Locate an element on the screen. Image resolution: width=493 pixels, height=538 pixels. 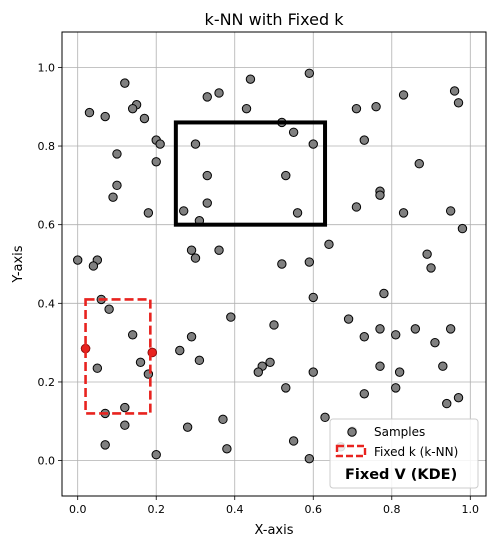
y-tick-label: 0.4 is located at coordinates (47, 303).